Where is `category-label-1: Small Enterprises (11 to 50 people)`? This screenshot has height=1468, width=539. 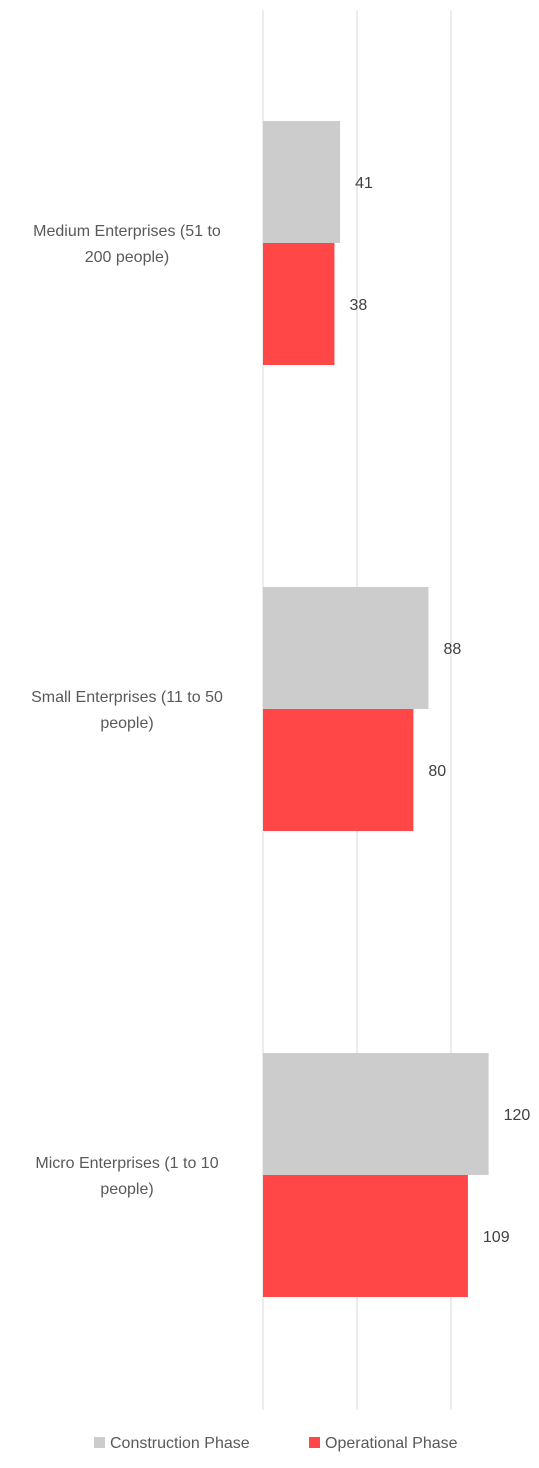 category-label-1: Small Enterprises (11 to 50 people) is located at coordinates (127, 710).